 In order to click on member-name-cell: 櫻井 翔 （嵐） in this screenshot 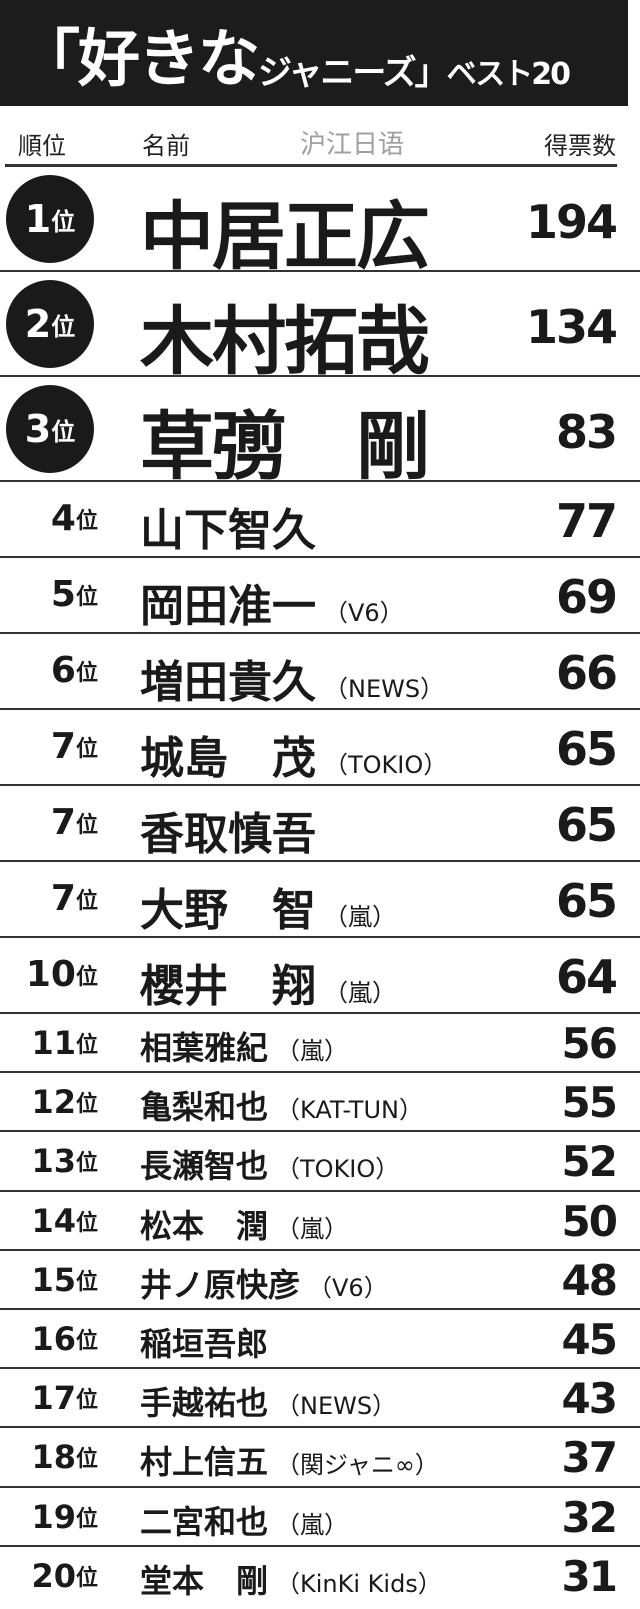, I will do `click(268, 982)`.